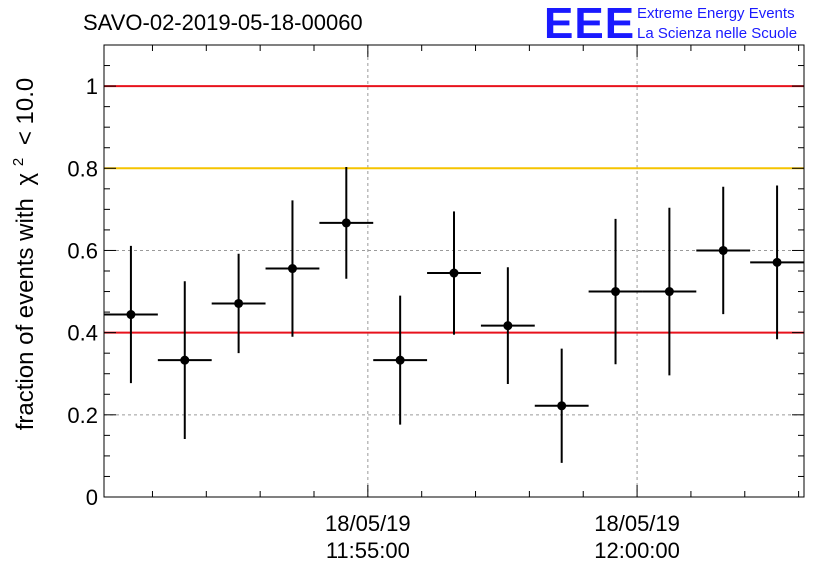  I want to click on y-axis-label: fraction of events with χ 2 < 10.0, so click(20, 254).